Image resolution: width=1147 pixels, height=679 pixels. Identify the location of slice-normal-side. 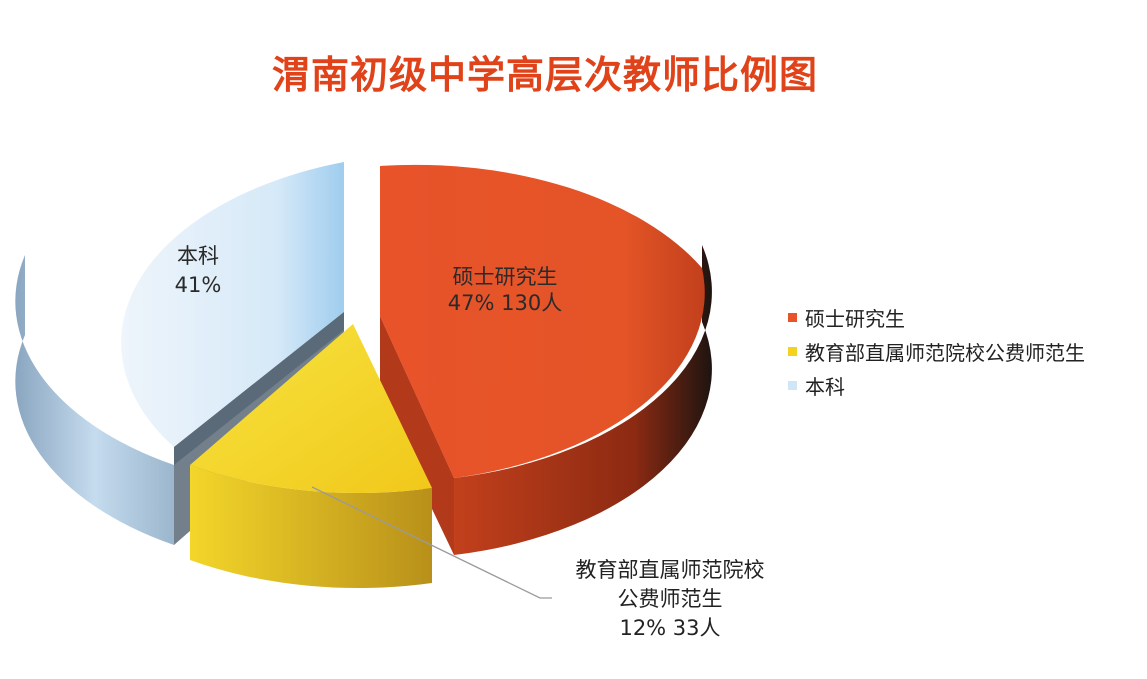
(311, 527).